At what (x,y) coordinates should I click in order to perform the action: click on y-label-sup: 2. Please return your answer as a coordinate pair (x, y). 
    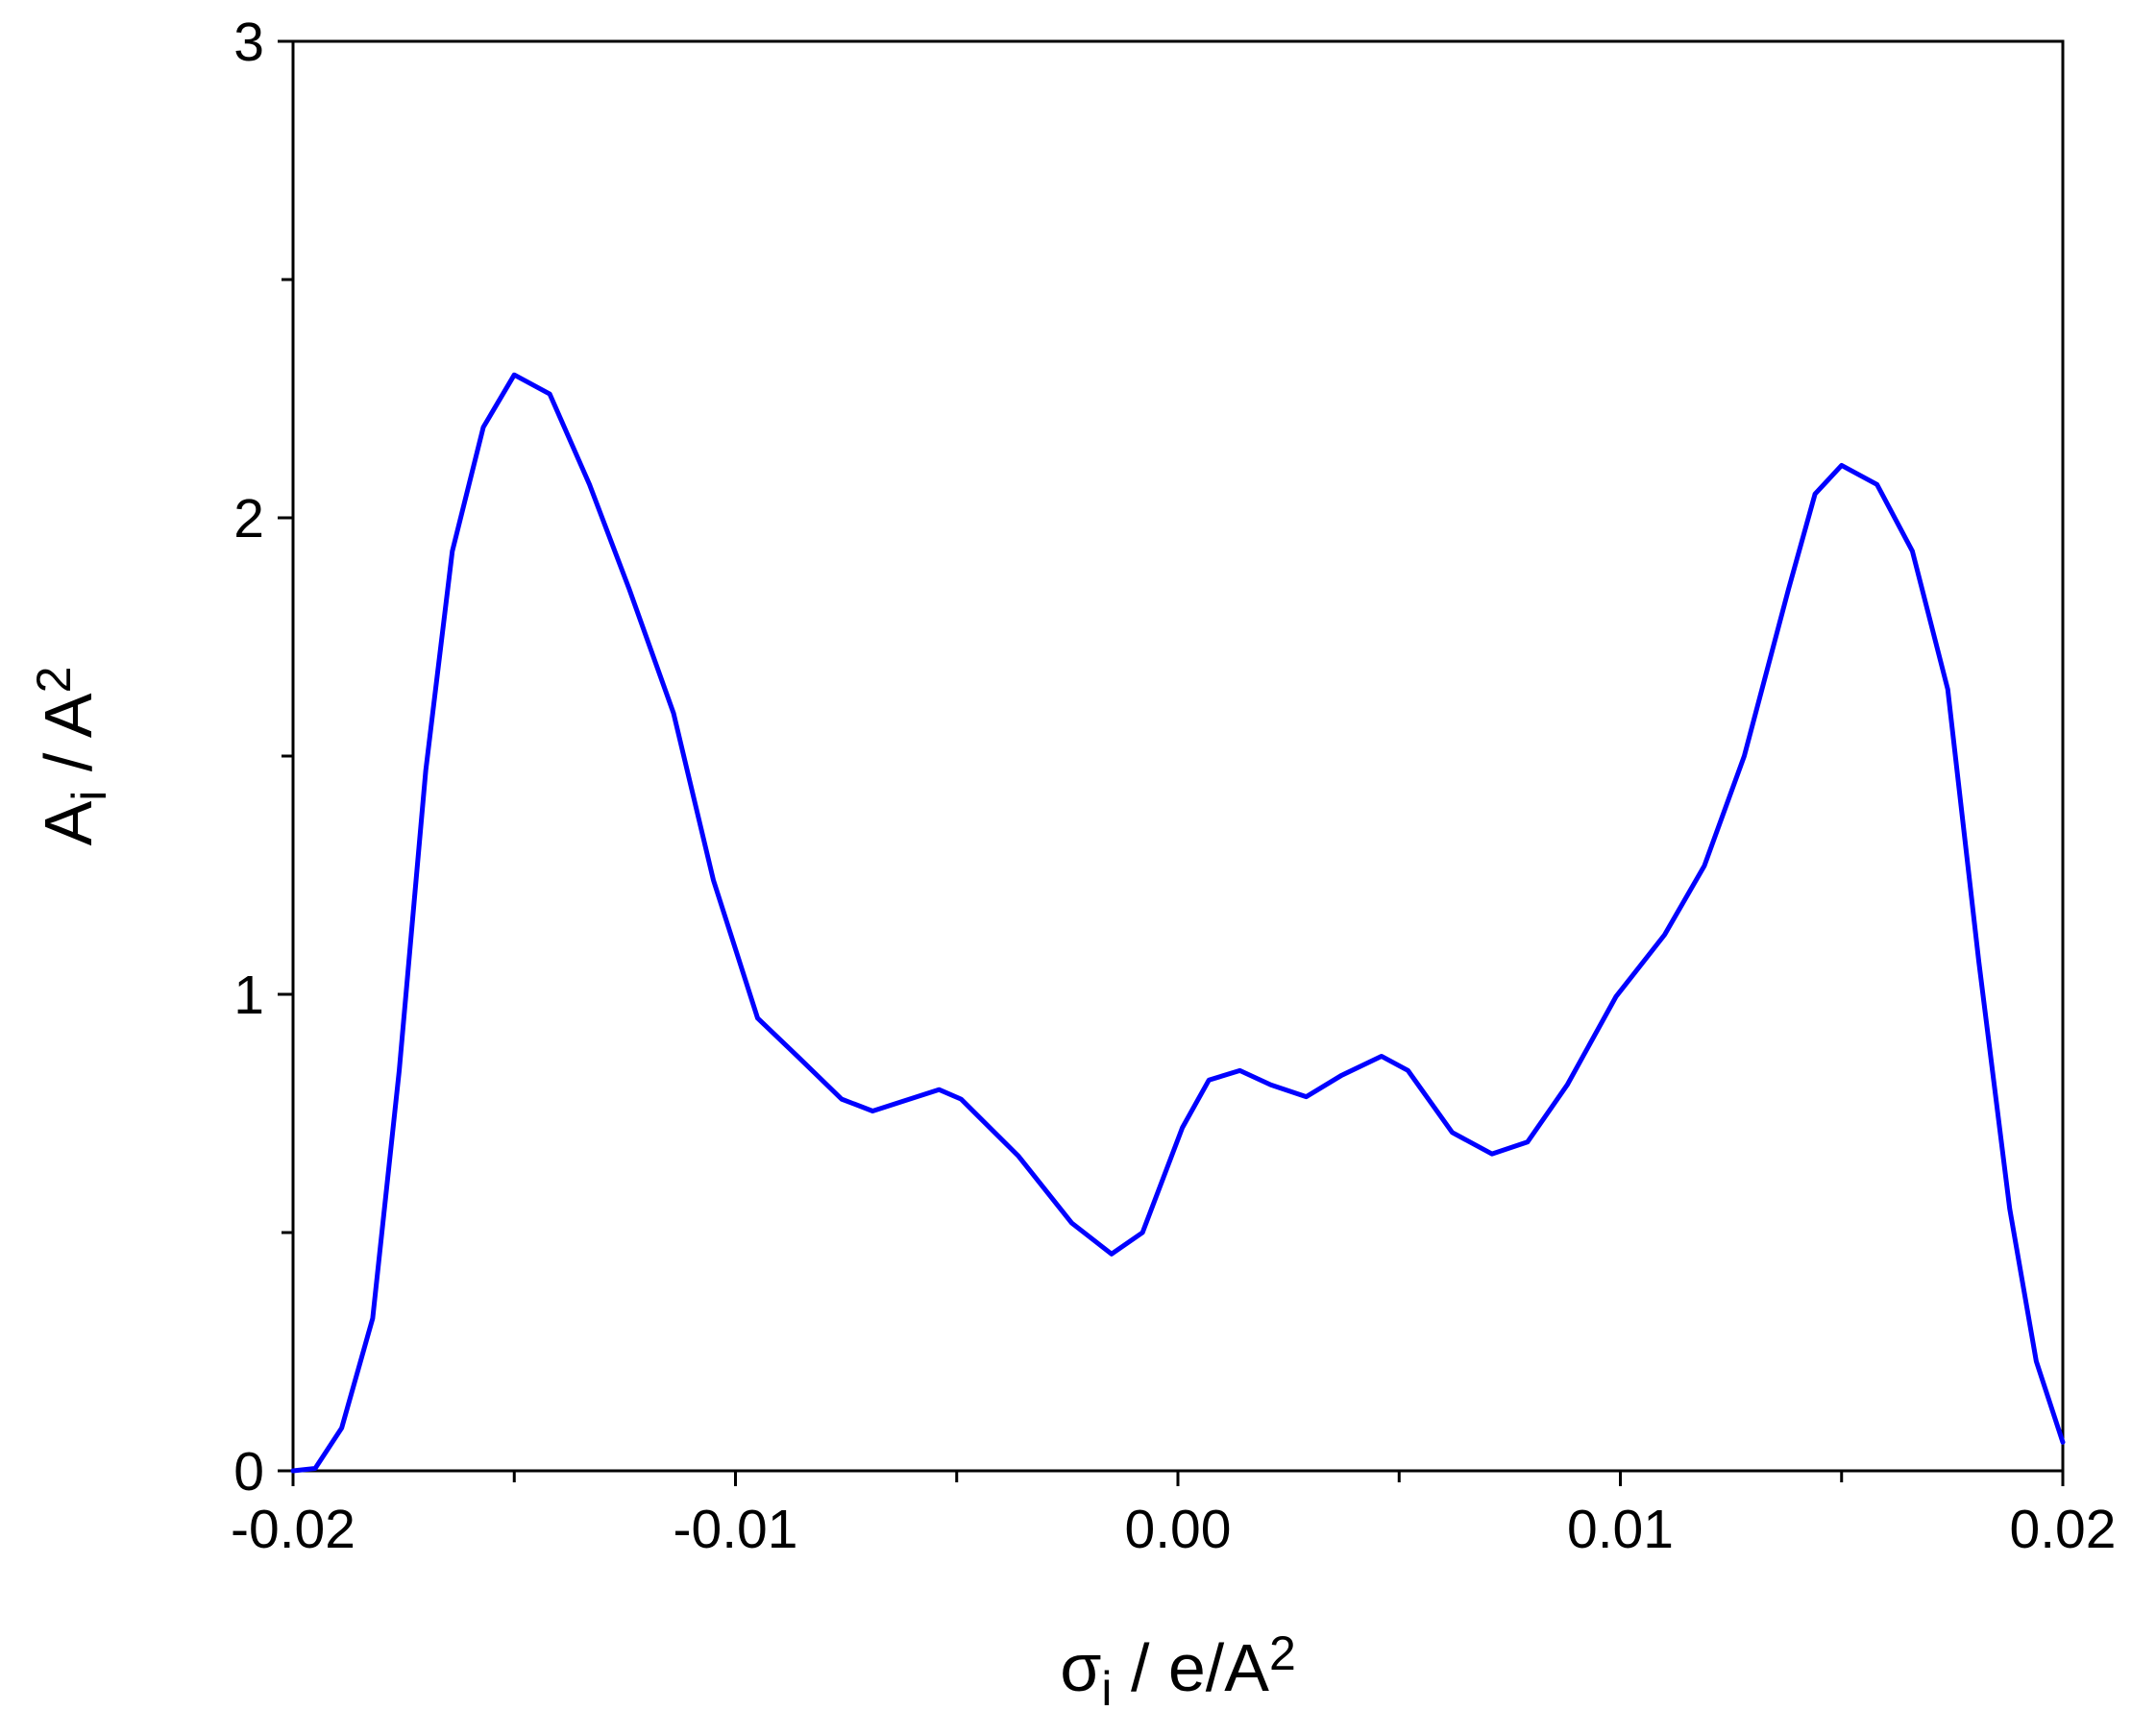
    Looking at the image, I should click on (54, 680).